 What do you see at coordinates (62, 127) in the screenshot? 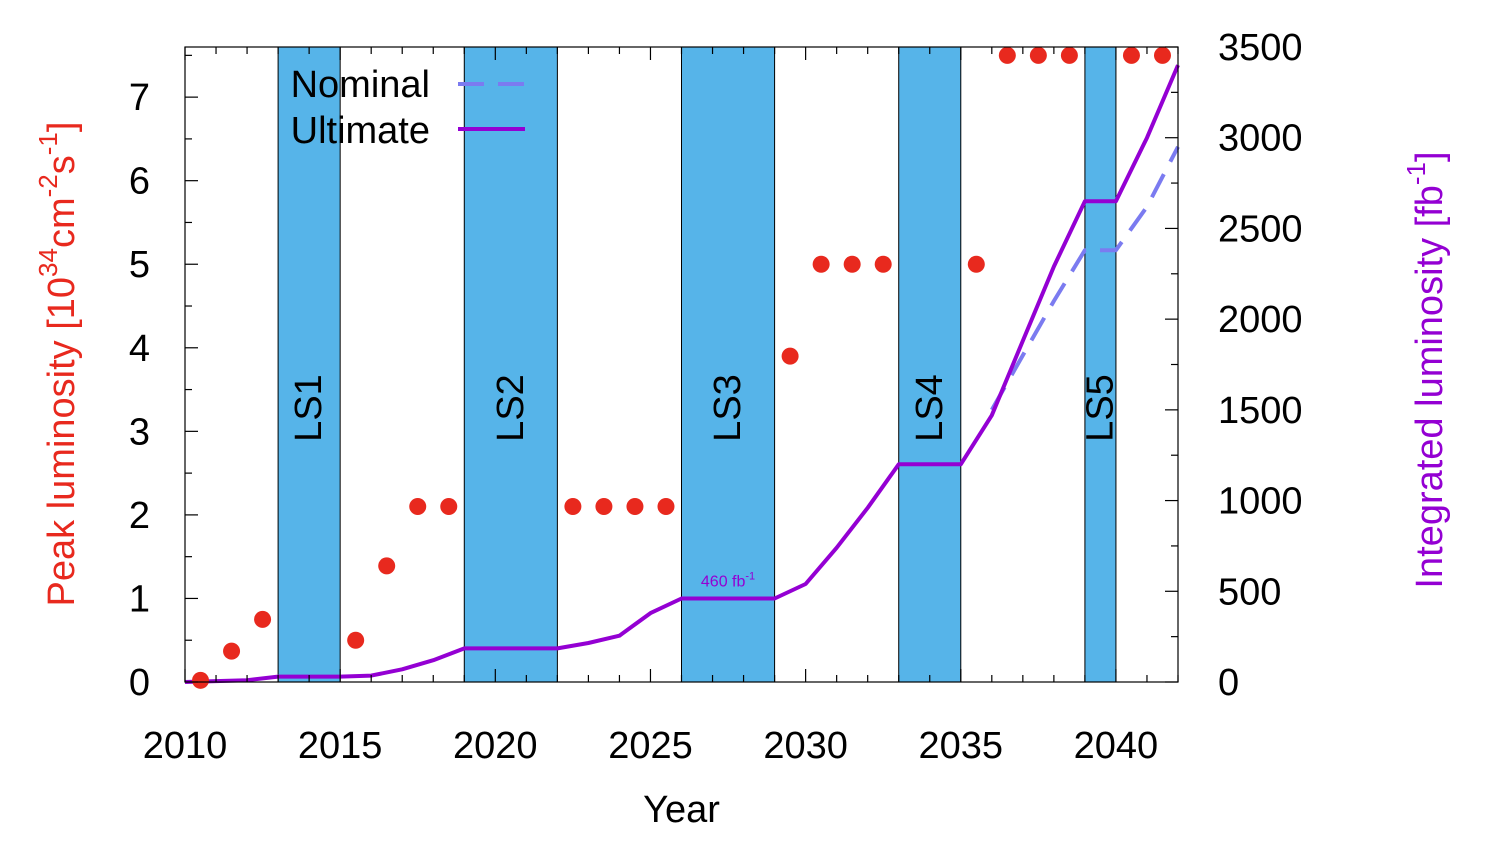
I see `left-axis-title-end: ]` at bounding box center [62, 127].